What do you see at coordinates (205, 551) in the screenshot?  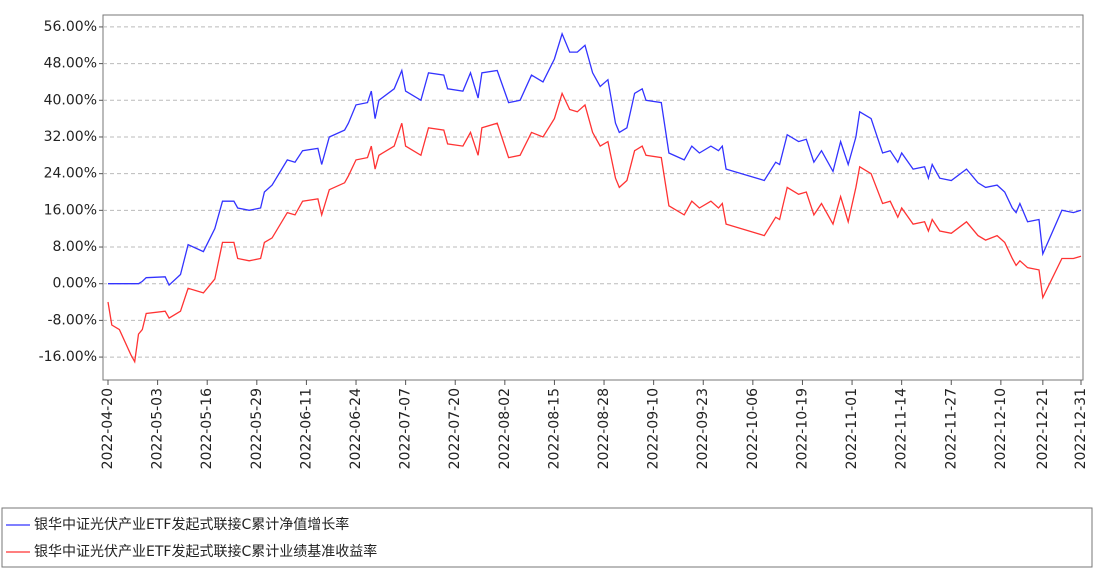 I see `legend-label: 银华中证光伏产业ETF发起式联接C累计业绩基准收益率` at bounding box center [205, 551].